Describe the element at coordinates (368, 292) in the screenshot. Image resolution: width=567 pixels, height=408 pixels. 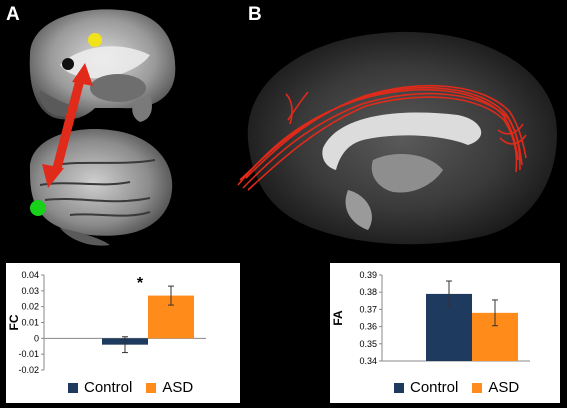
I see `y-tick-label: 0.38` at that location.